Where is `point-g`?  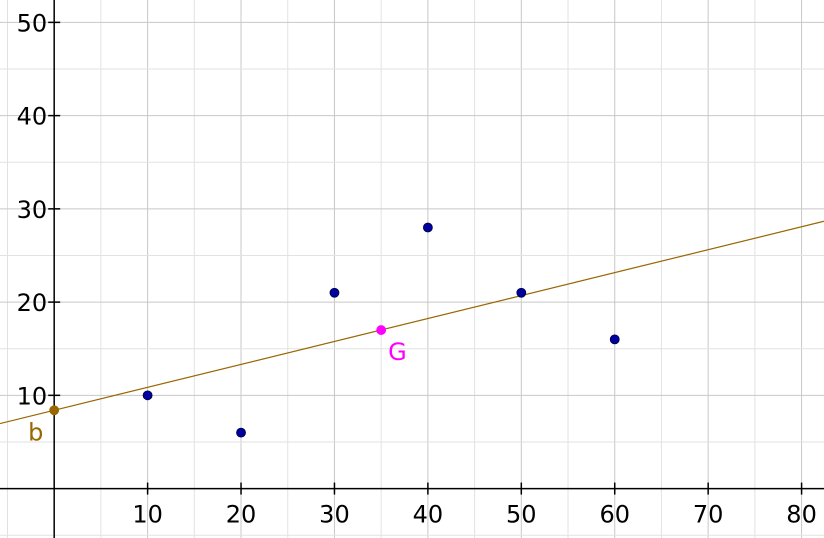 point-g is located at coordinates (381, 330).